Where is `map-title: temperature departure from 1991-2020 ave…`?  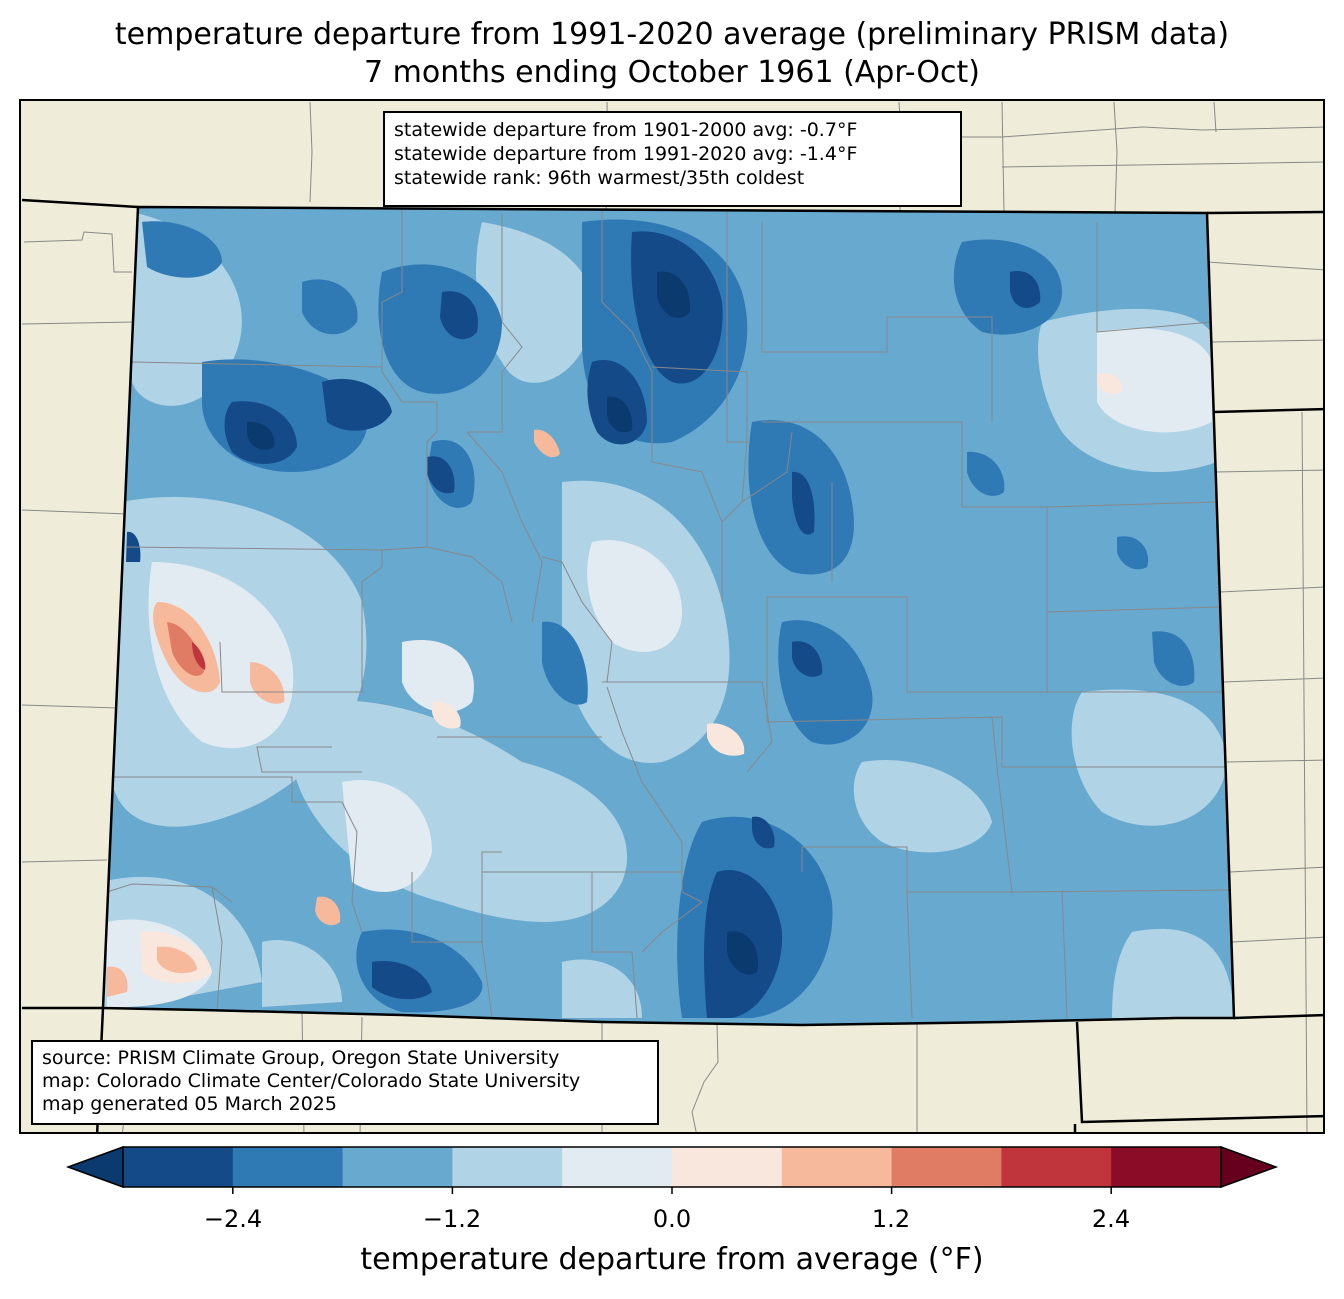
map-title: temperature departure from 1991-2020 ave… is located at coordinates (672, 34).